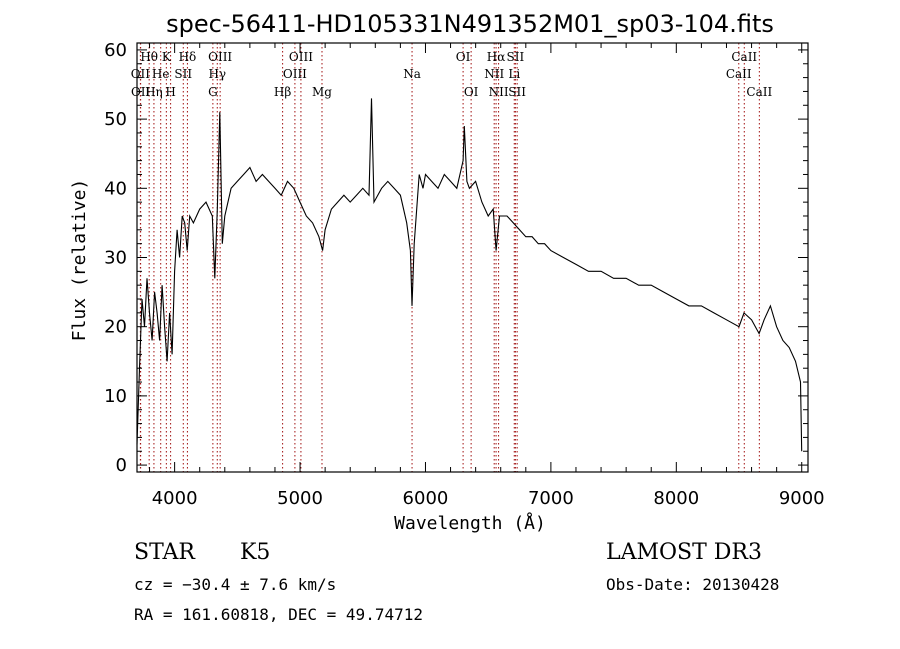  What do you see at coordinates (684, 552) in the screenshot?
I see `survey-name: LAMOST DR3` at bounding box center [684, 552].